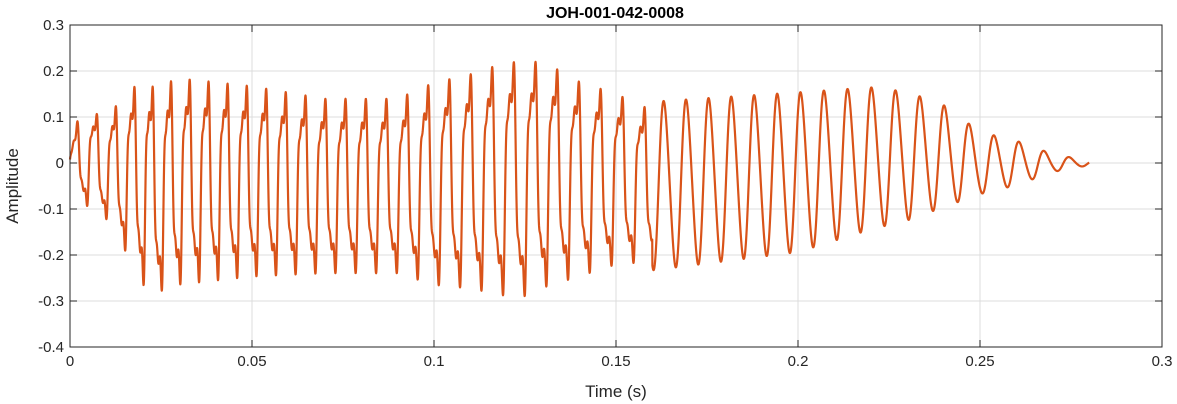 Image resolution: width=1177 pixels, height=404 pixels. What do you see at coordinates (53, 71) in the screenshot?
I see `y-tick-label: 0.2` at bounding box center [53, 71].